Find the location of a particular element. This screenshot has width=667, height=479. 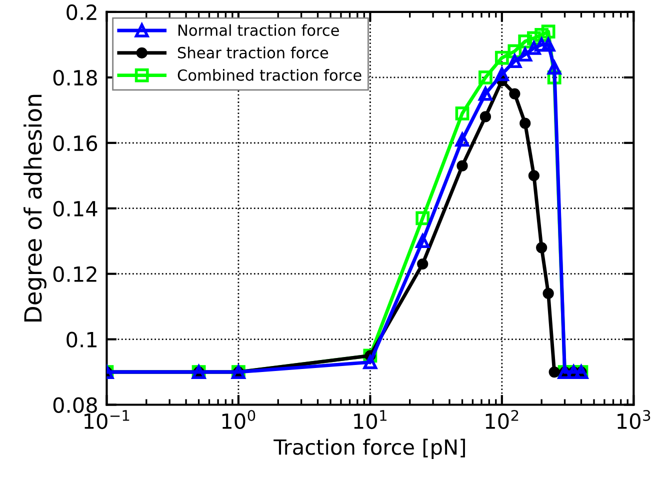

legend-label: Normal traction force is located at coordinates (258, 30).